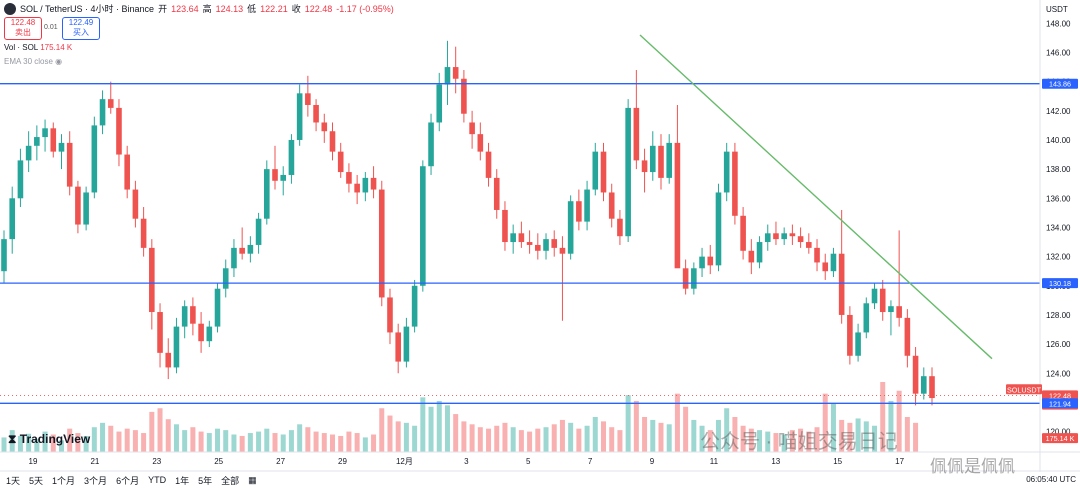 The image size is (1080, 488). What do you see at coordinates (13, 480) in the screenshot?
I see `timeframe-0: 1天` at bounding box center [13, 480].